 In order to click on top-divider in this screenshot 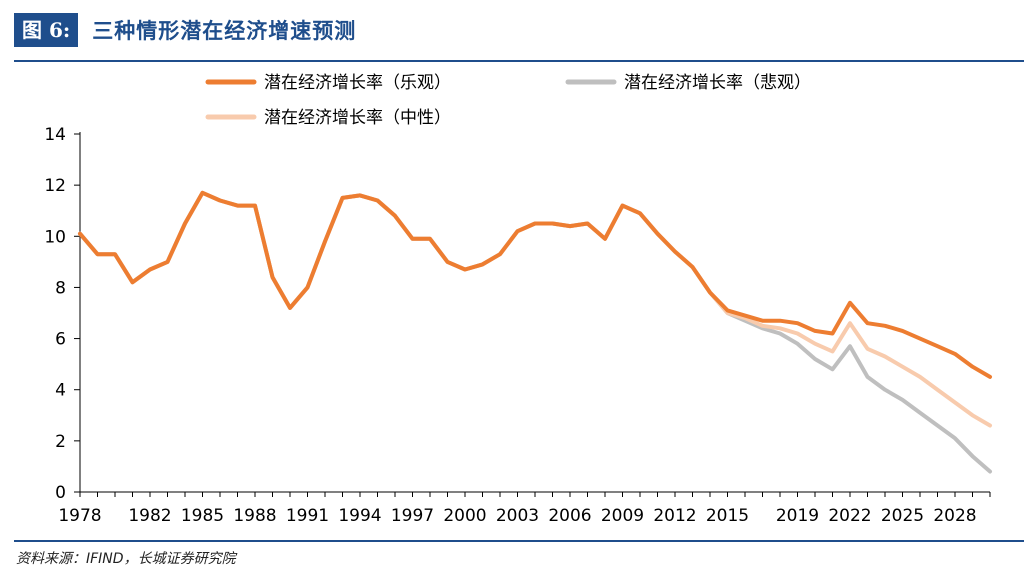, I will do `click(519, 61)`.